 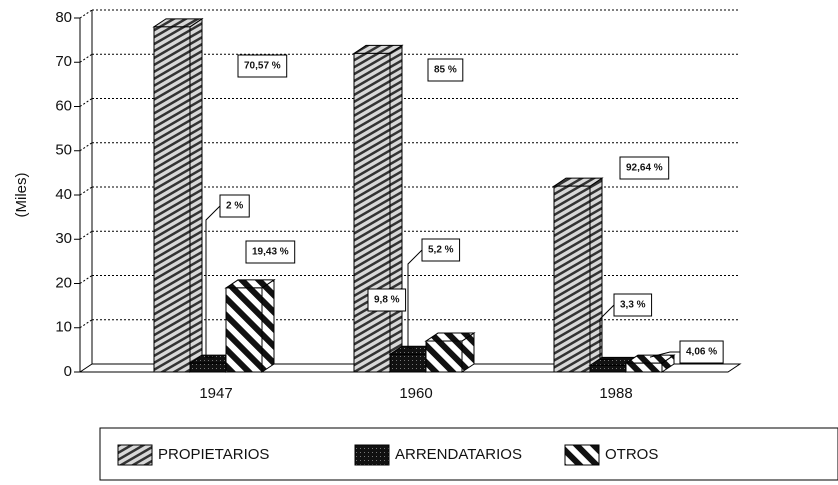 What do you see at coordinates (63, 150) in the screenshot?
I see `y-tick-label: 50` at bounding box center [63, 150].